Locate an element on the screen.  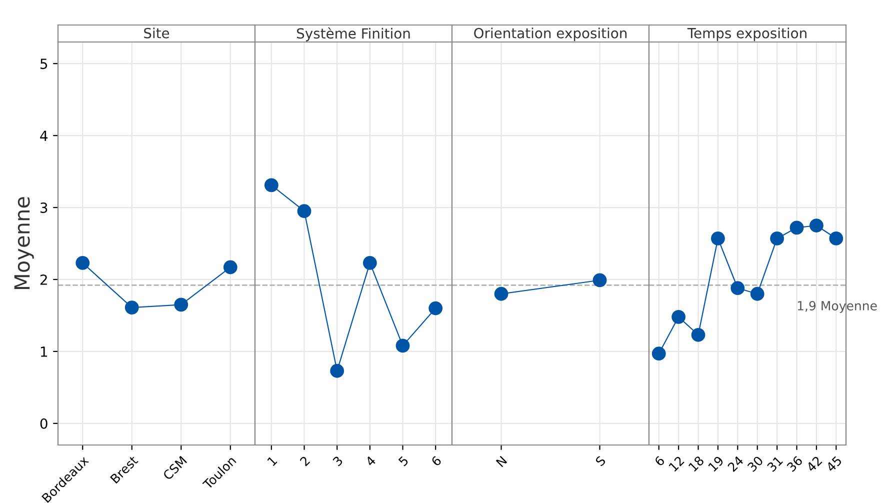
y-tick-label: 3 is located at coordinates (44, 207).